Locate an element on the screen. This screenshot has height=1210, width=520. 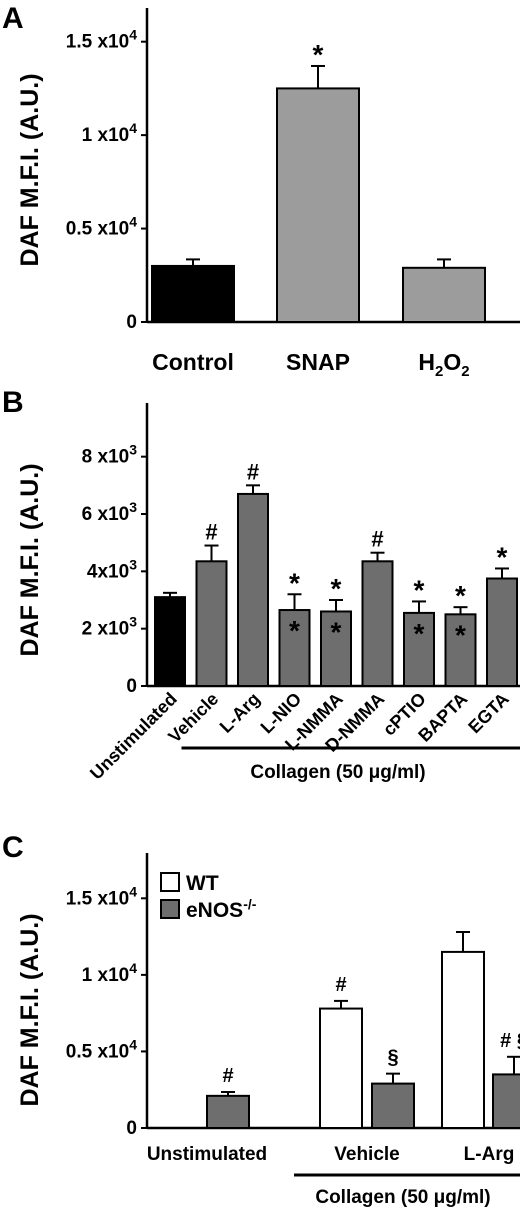
panel-c-significance-marker: # § is located at coordinates (510, 1041).